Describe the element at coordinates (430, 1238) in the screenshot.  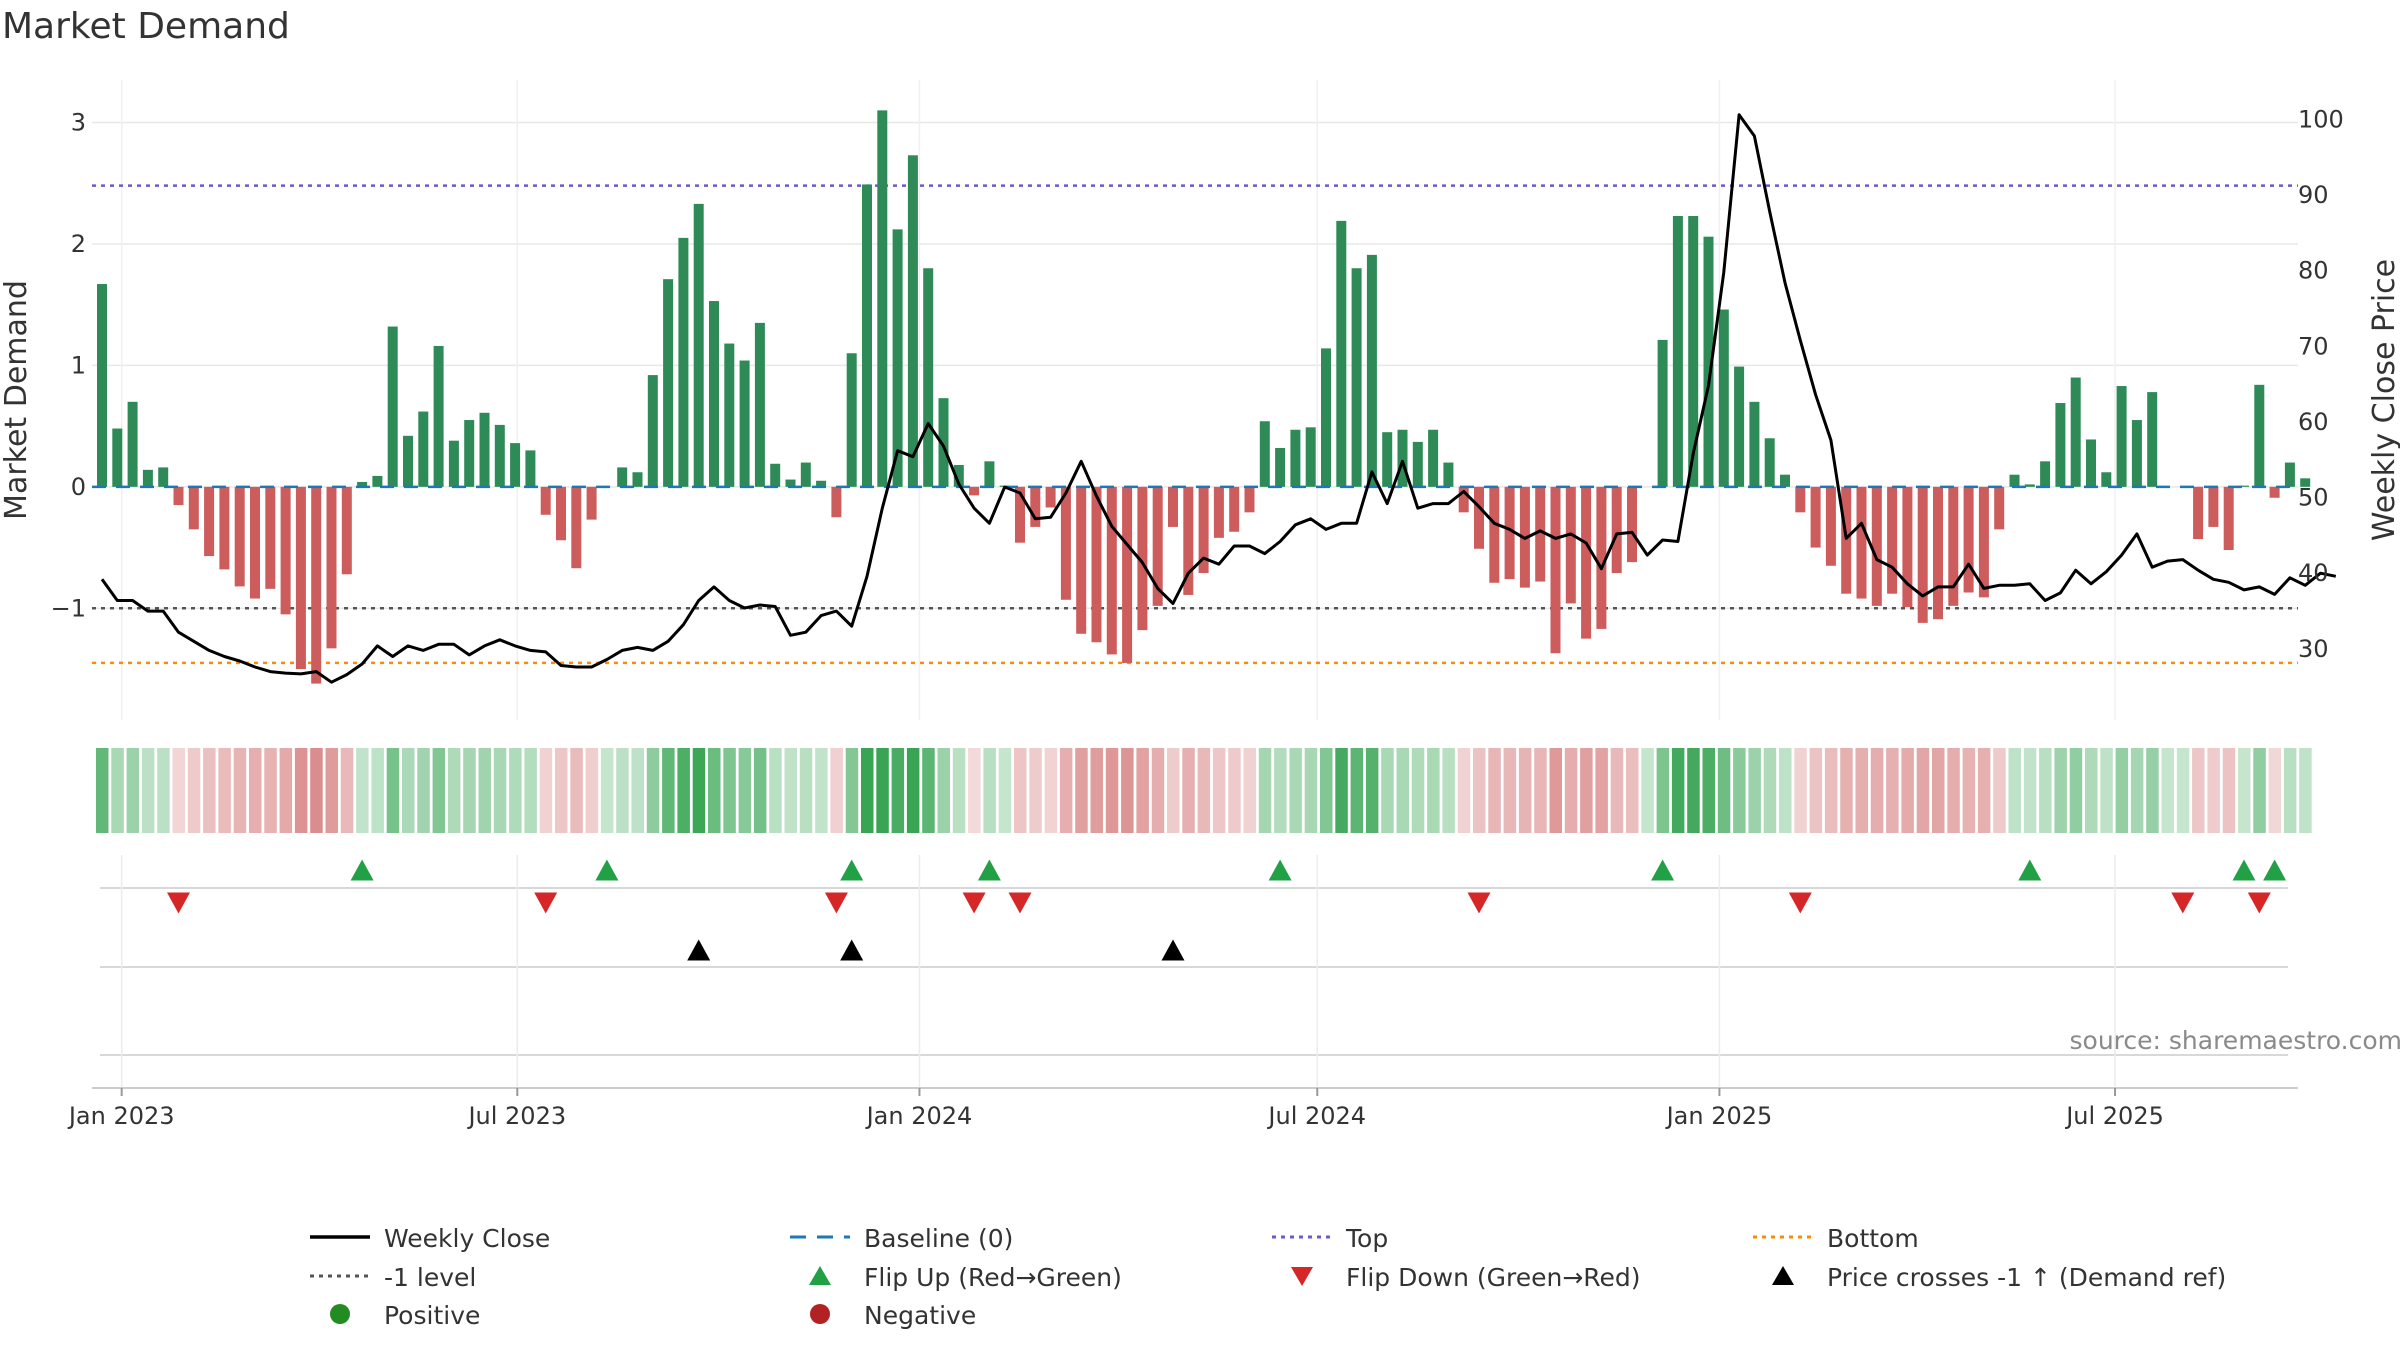
I see `legend-item: Weekly Close` at that location.